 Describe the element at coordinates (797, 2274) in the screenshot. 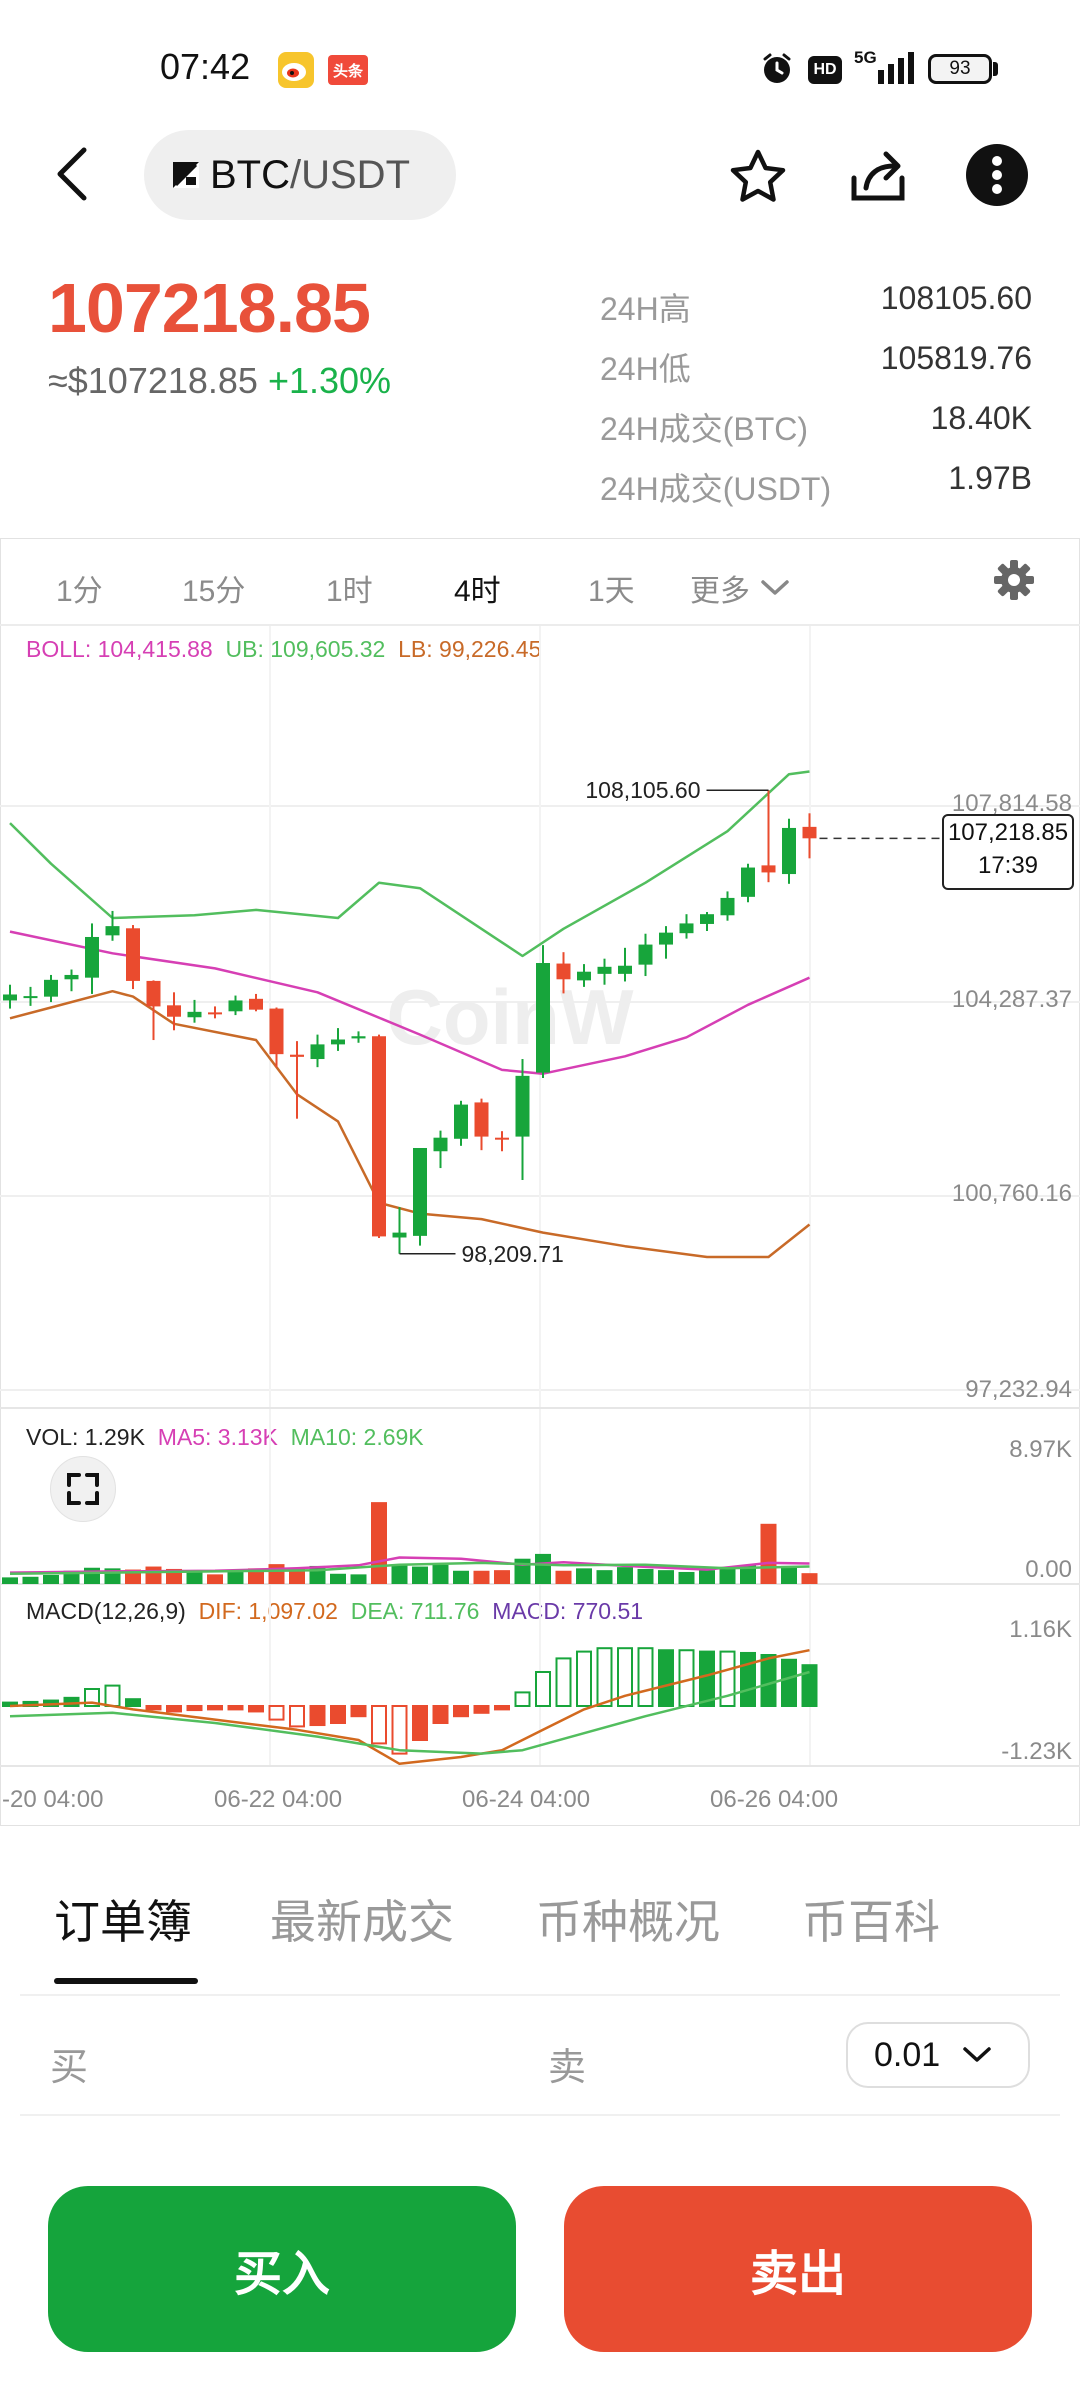

I see `sell-button-label: 卖出` at that location.